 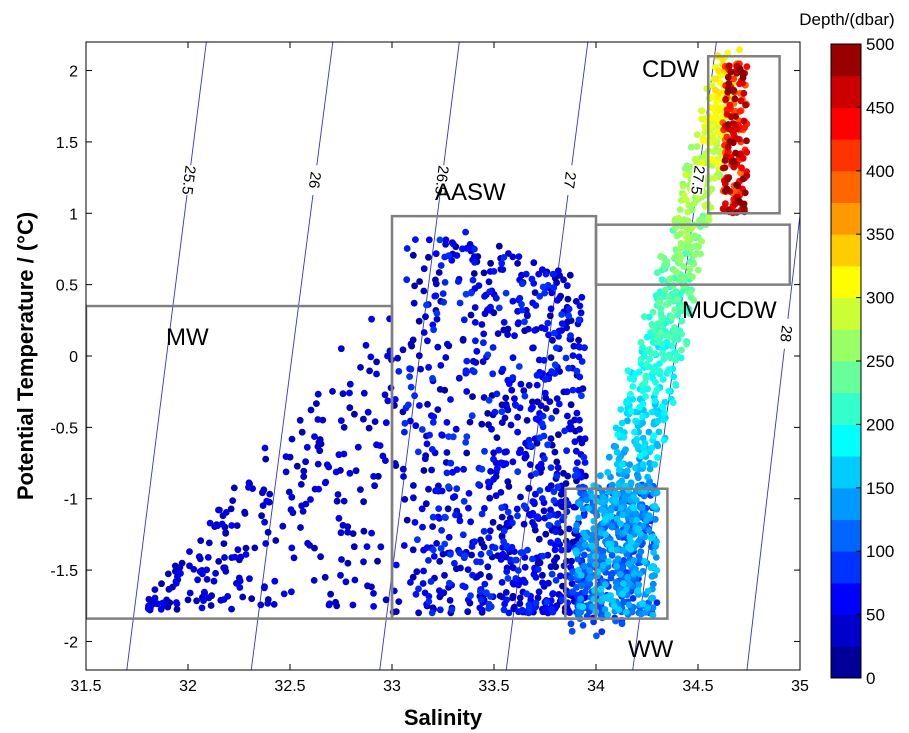 What do you see at coordinates (880, 298) in the screenshot?
I see `colorbar-tick-label: 300` at bounding box center [880, 298].